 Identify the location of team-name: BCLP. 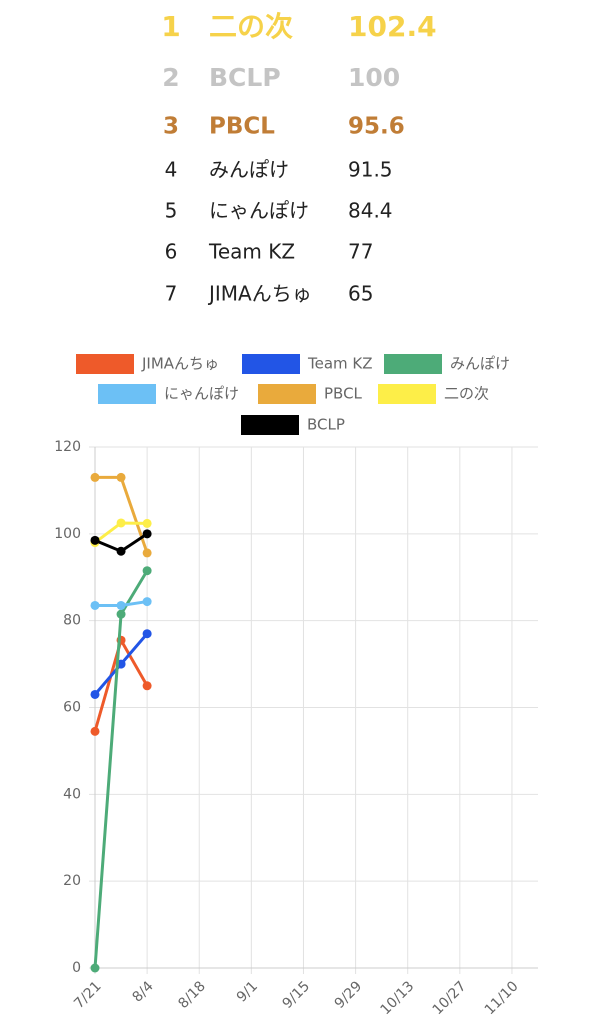
(245, 77).